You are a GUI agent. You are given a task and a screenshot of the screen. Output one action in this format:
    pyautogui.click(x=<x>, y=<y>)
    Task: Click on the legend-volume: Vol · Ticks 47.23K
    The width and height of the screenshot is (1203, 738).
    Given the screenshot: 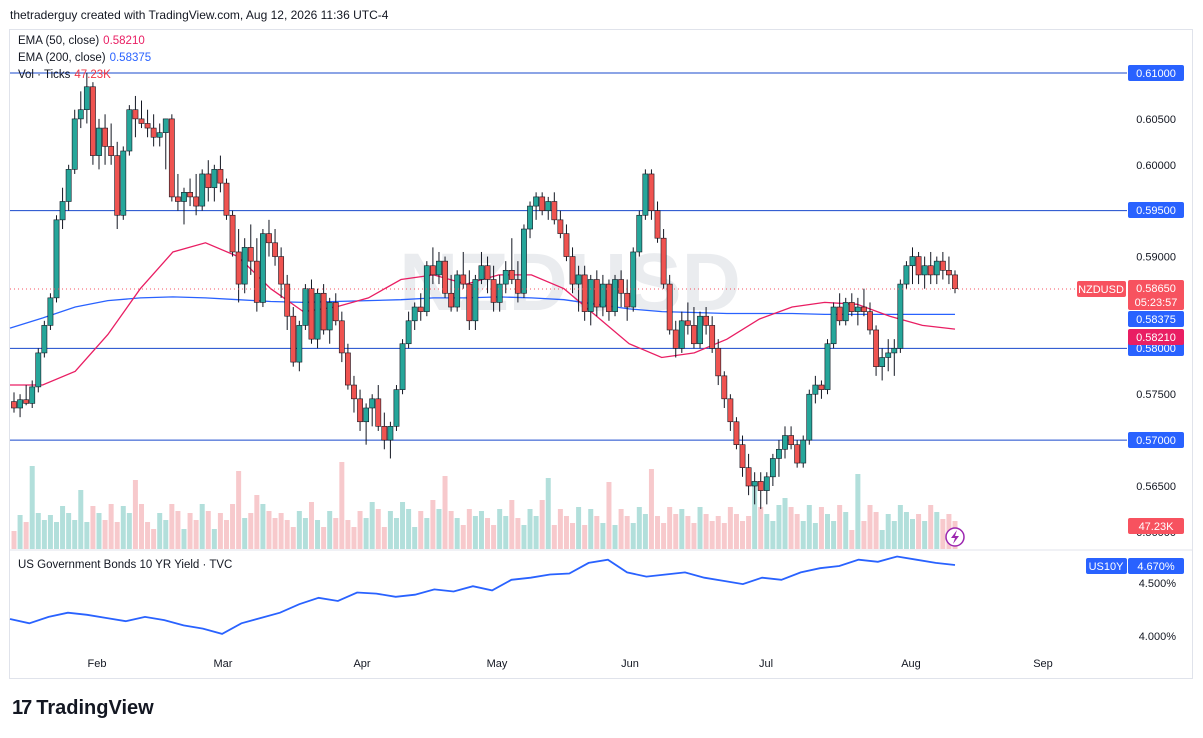 What is the action you would take?
    pyautogui.click(x=64, y=75)
    